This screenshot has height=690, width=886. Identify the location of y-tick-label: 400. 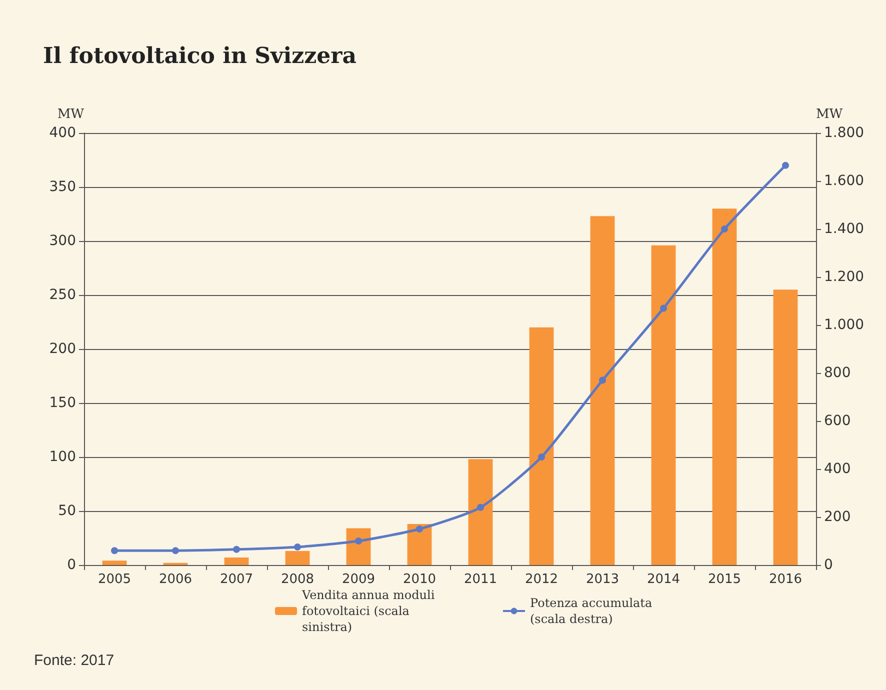
(62, 133).